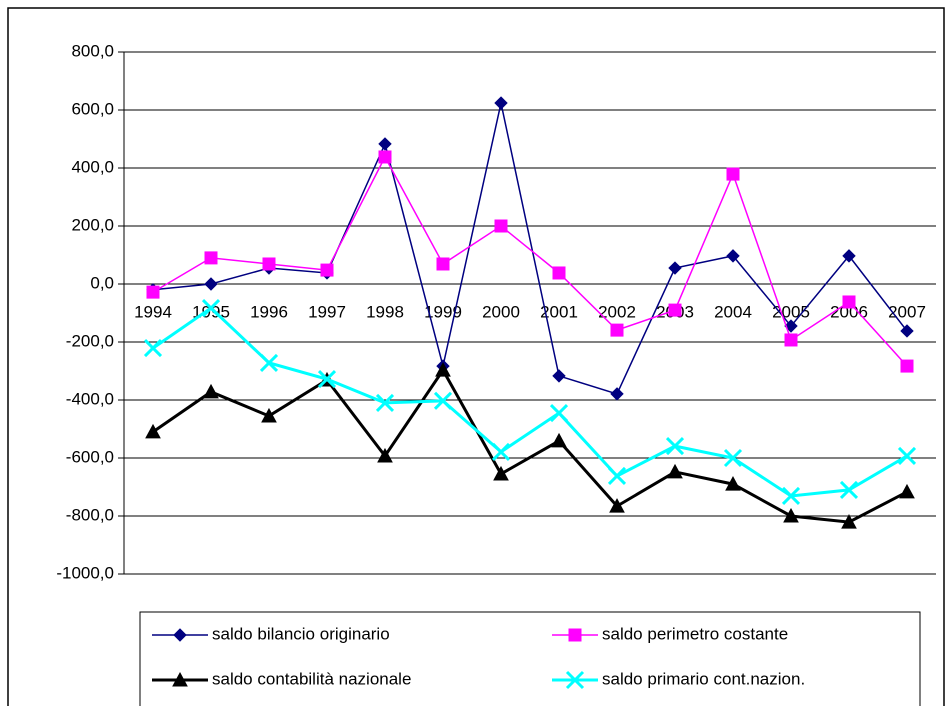 The height and width of the screenshot is (706, 946). I want to click on legend-label: saldo bilancio originario, so click(301, 633).